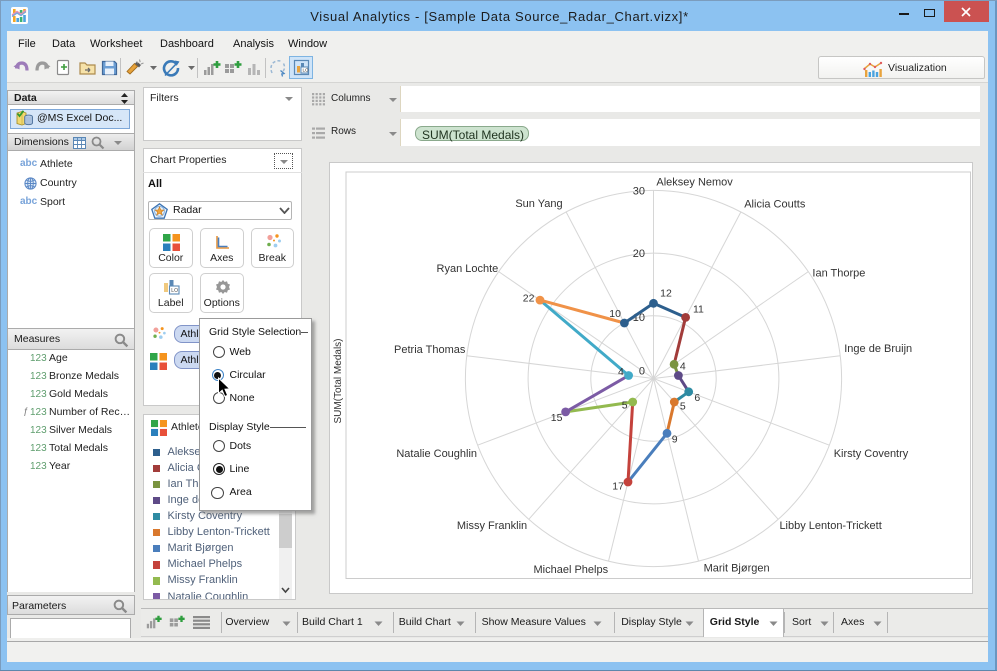  I want to click on svg-text: 30, so click(639, 191).